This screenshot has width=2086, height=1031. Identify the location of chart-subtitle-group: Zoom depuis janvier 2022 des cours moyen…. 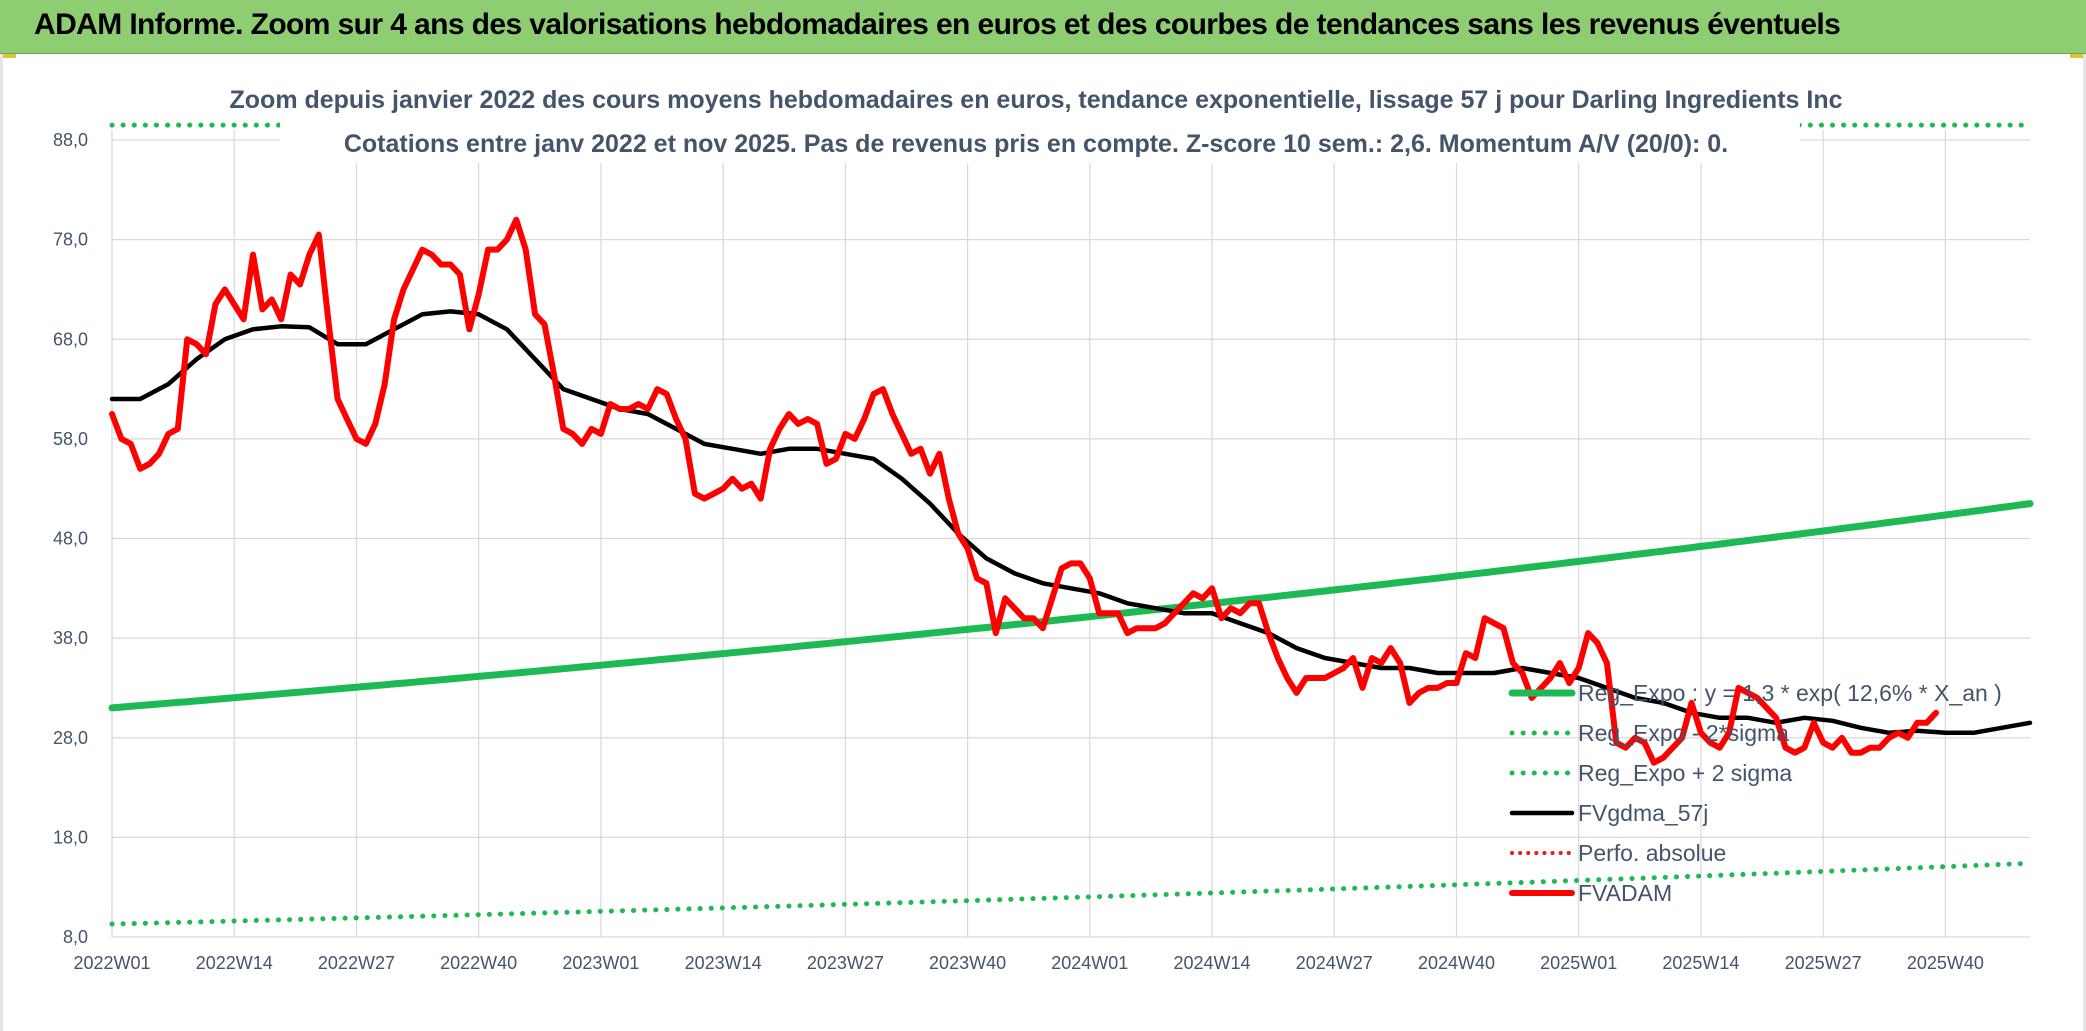
(1036, 120).